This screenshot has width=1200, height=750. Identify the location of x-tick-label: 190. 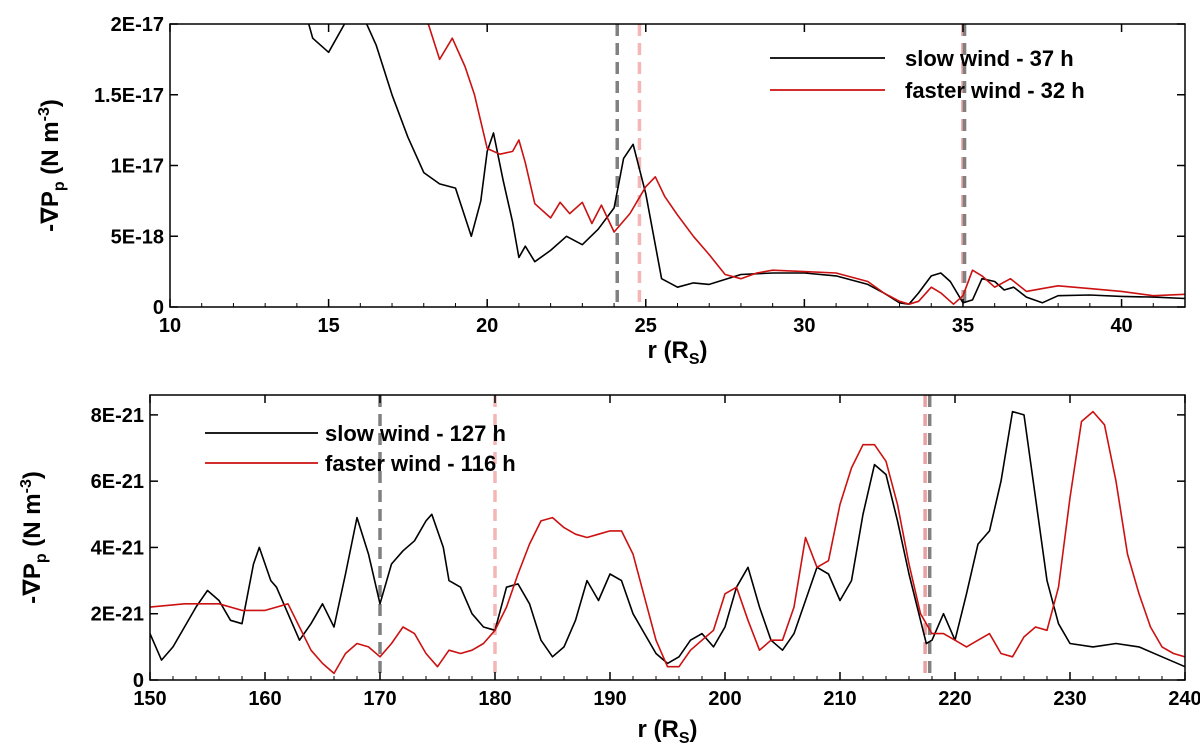
(609, 699).